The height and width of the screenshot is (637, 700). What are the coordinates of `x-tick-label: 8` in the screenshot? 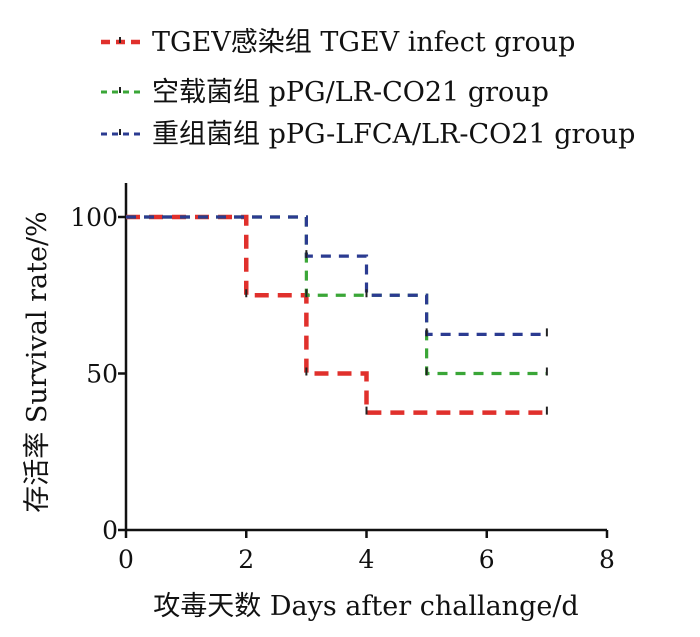 It's located at (607, 559).